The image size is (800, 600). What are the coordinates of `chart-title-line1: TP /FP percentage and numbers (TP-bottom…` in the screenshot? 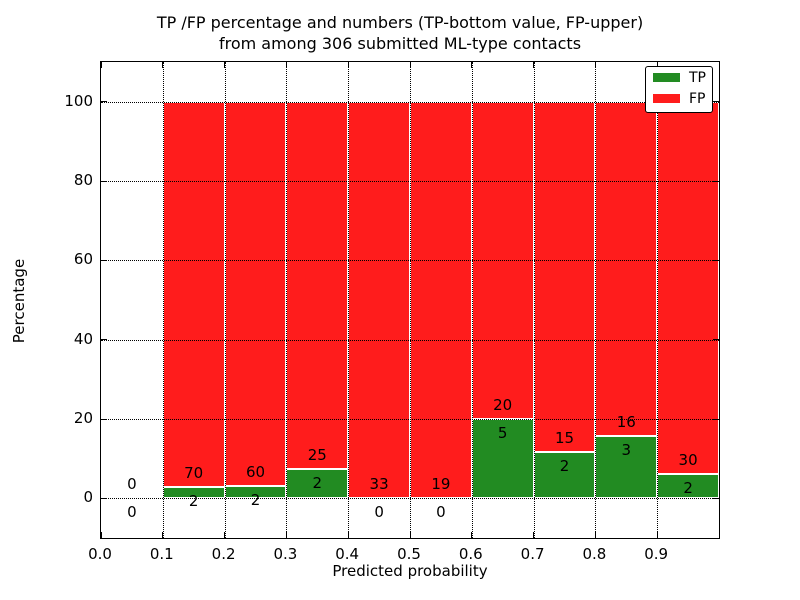 It's located at (400, 22).